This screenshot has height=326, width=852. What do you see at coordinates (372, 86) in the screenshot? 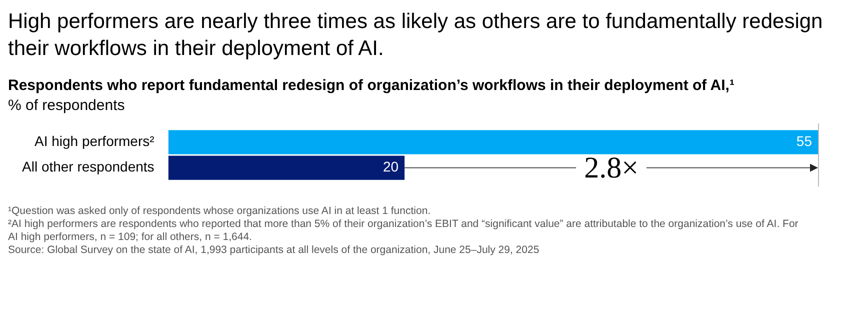
I see `chart-subtitle: Respondents who report fundamental redesign of organization’s workflows in their deployment of AI,¹` at bounding box center [372, 86].